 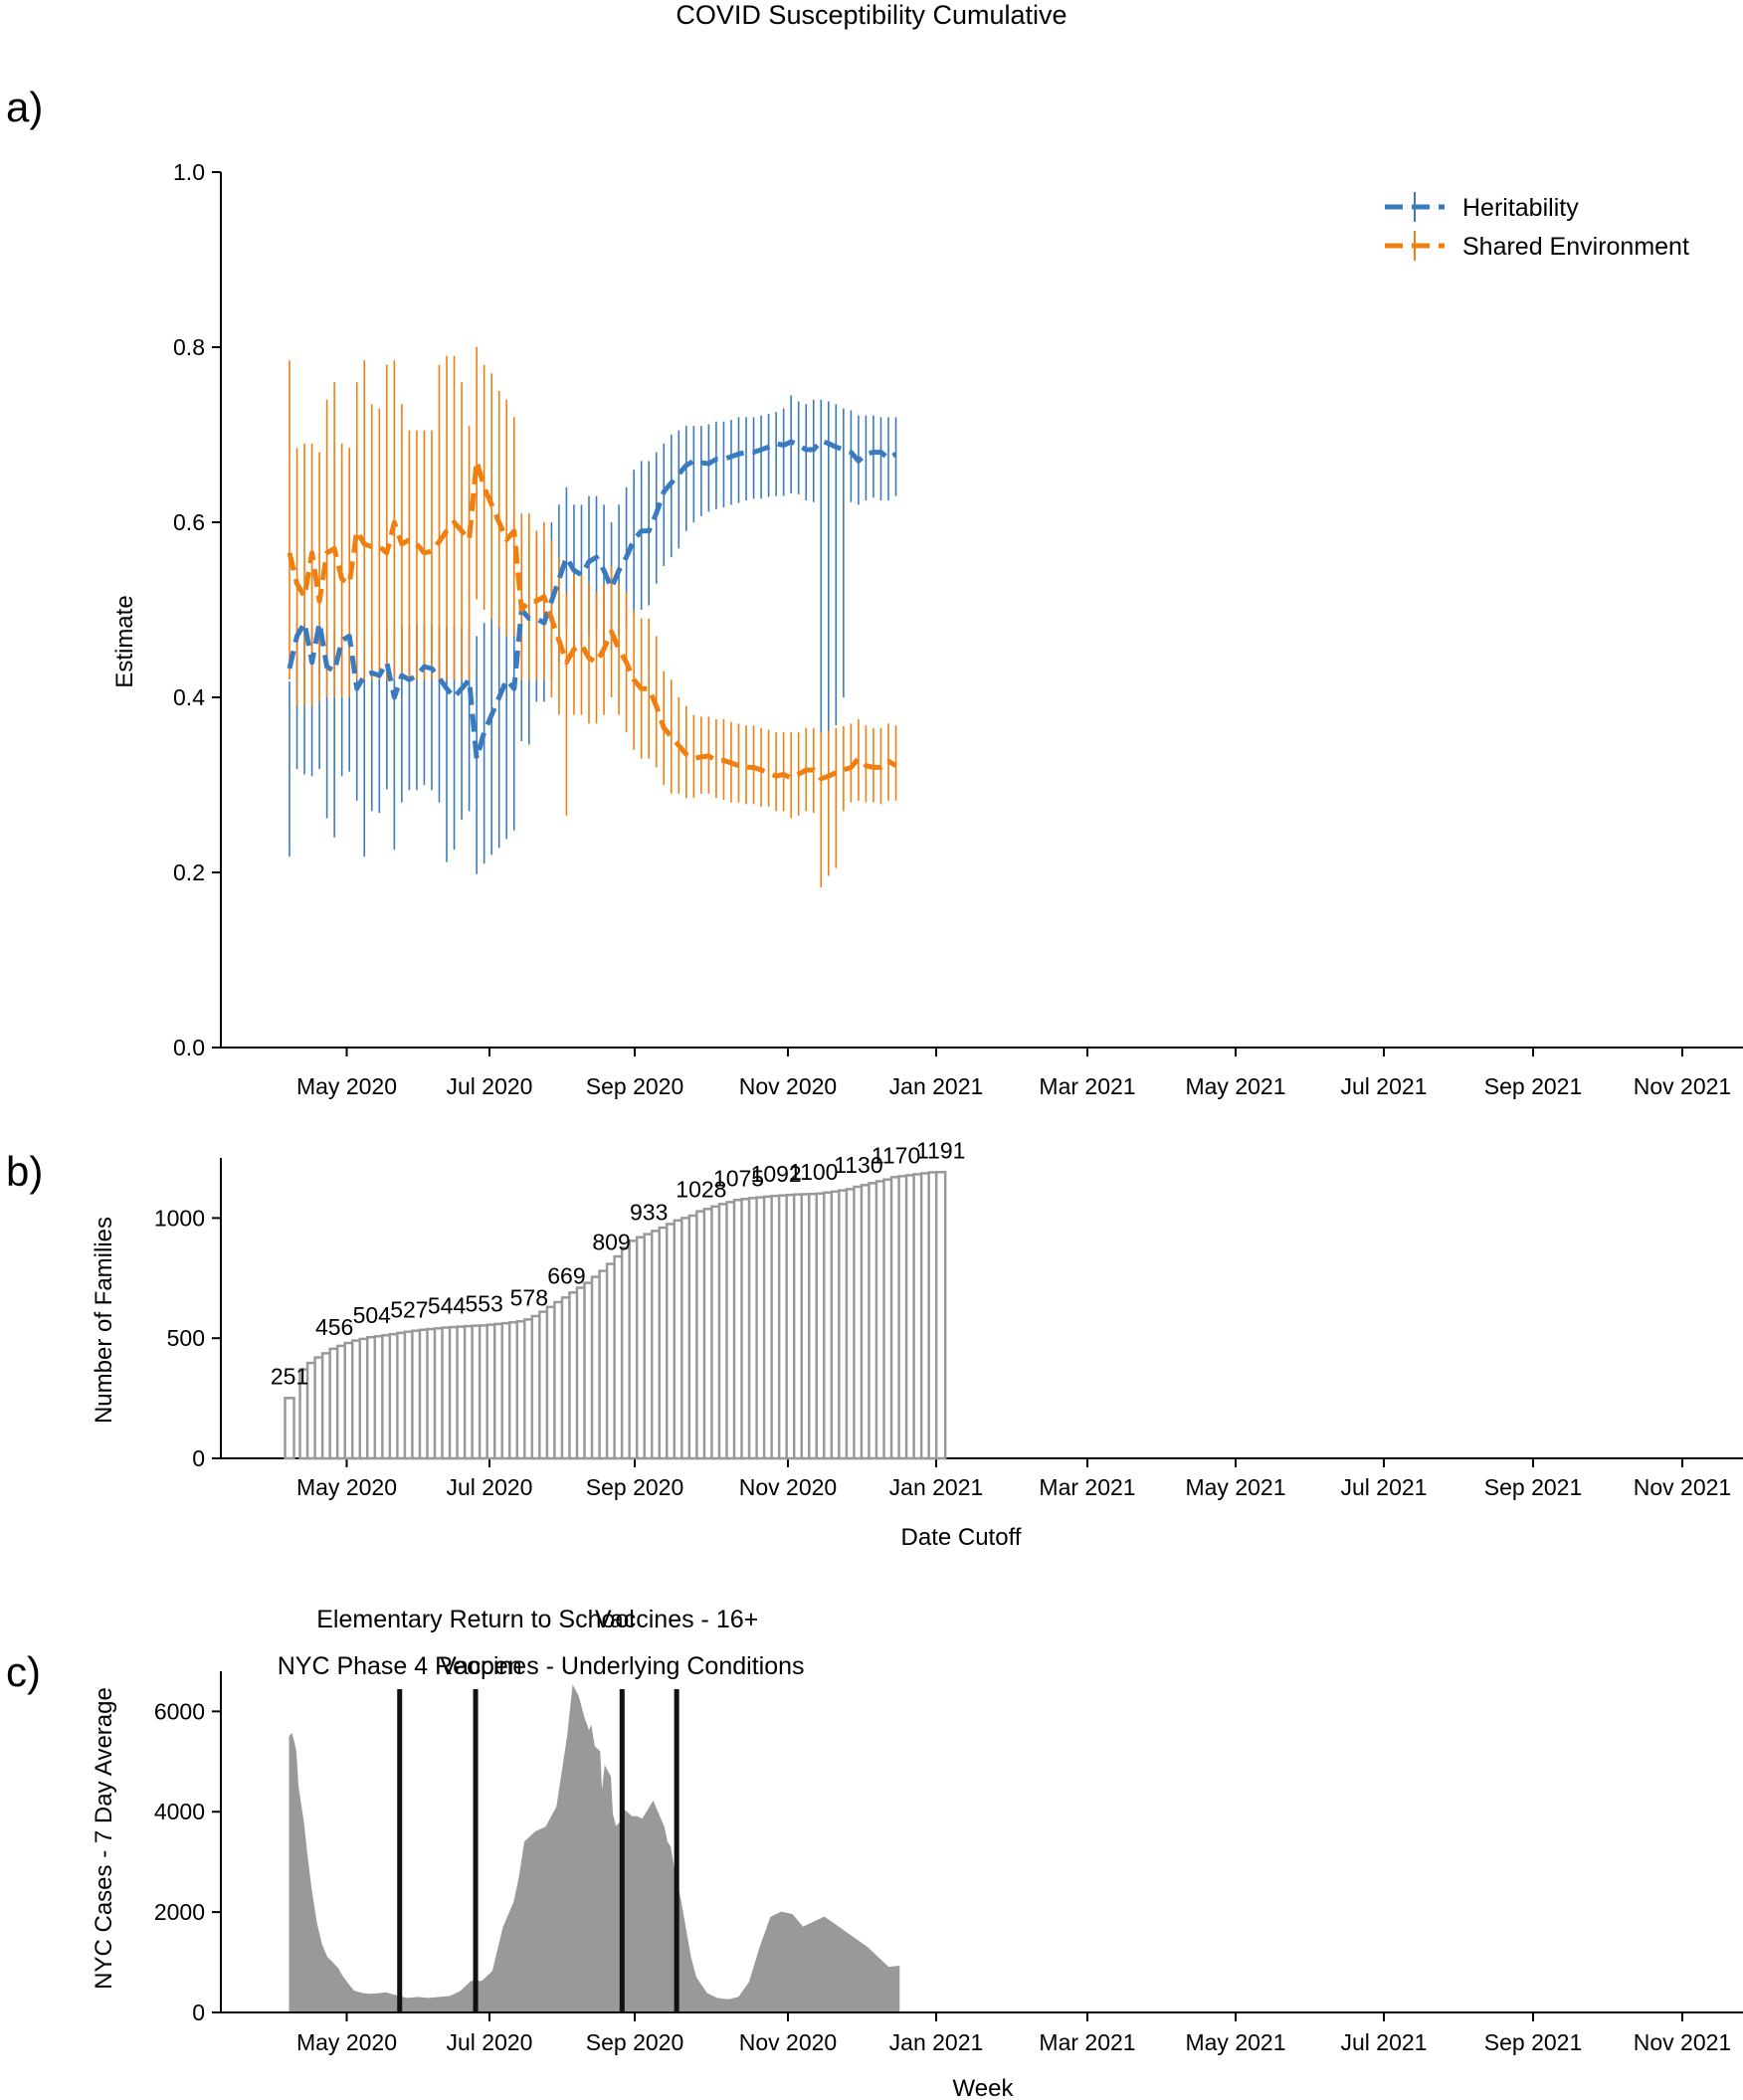 I want to click on panel-c-ytick-label: 0, so click(x=198, y=2012).